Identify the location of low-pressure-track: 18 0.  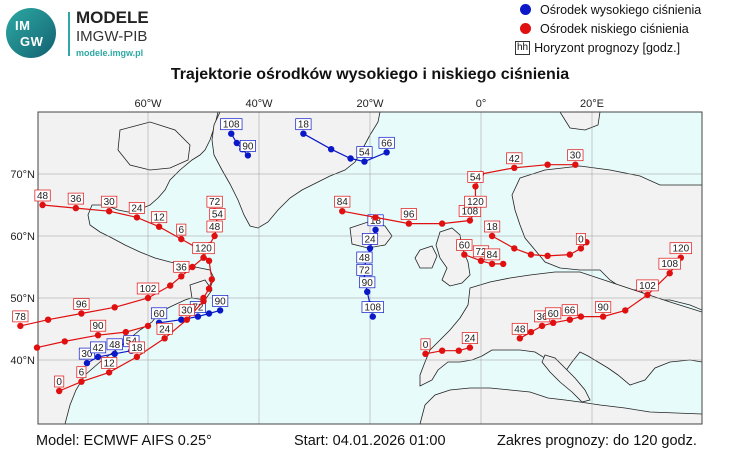
(537, 240).